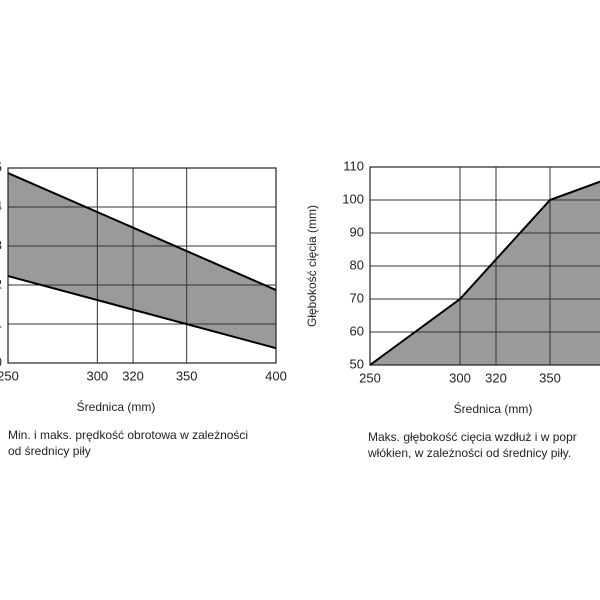  I want to click on y-tick-label: 60, so click(357, 330).